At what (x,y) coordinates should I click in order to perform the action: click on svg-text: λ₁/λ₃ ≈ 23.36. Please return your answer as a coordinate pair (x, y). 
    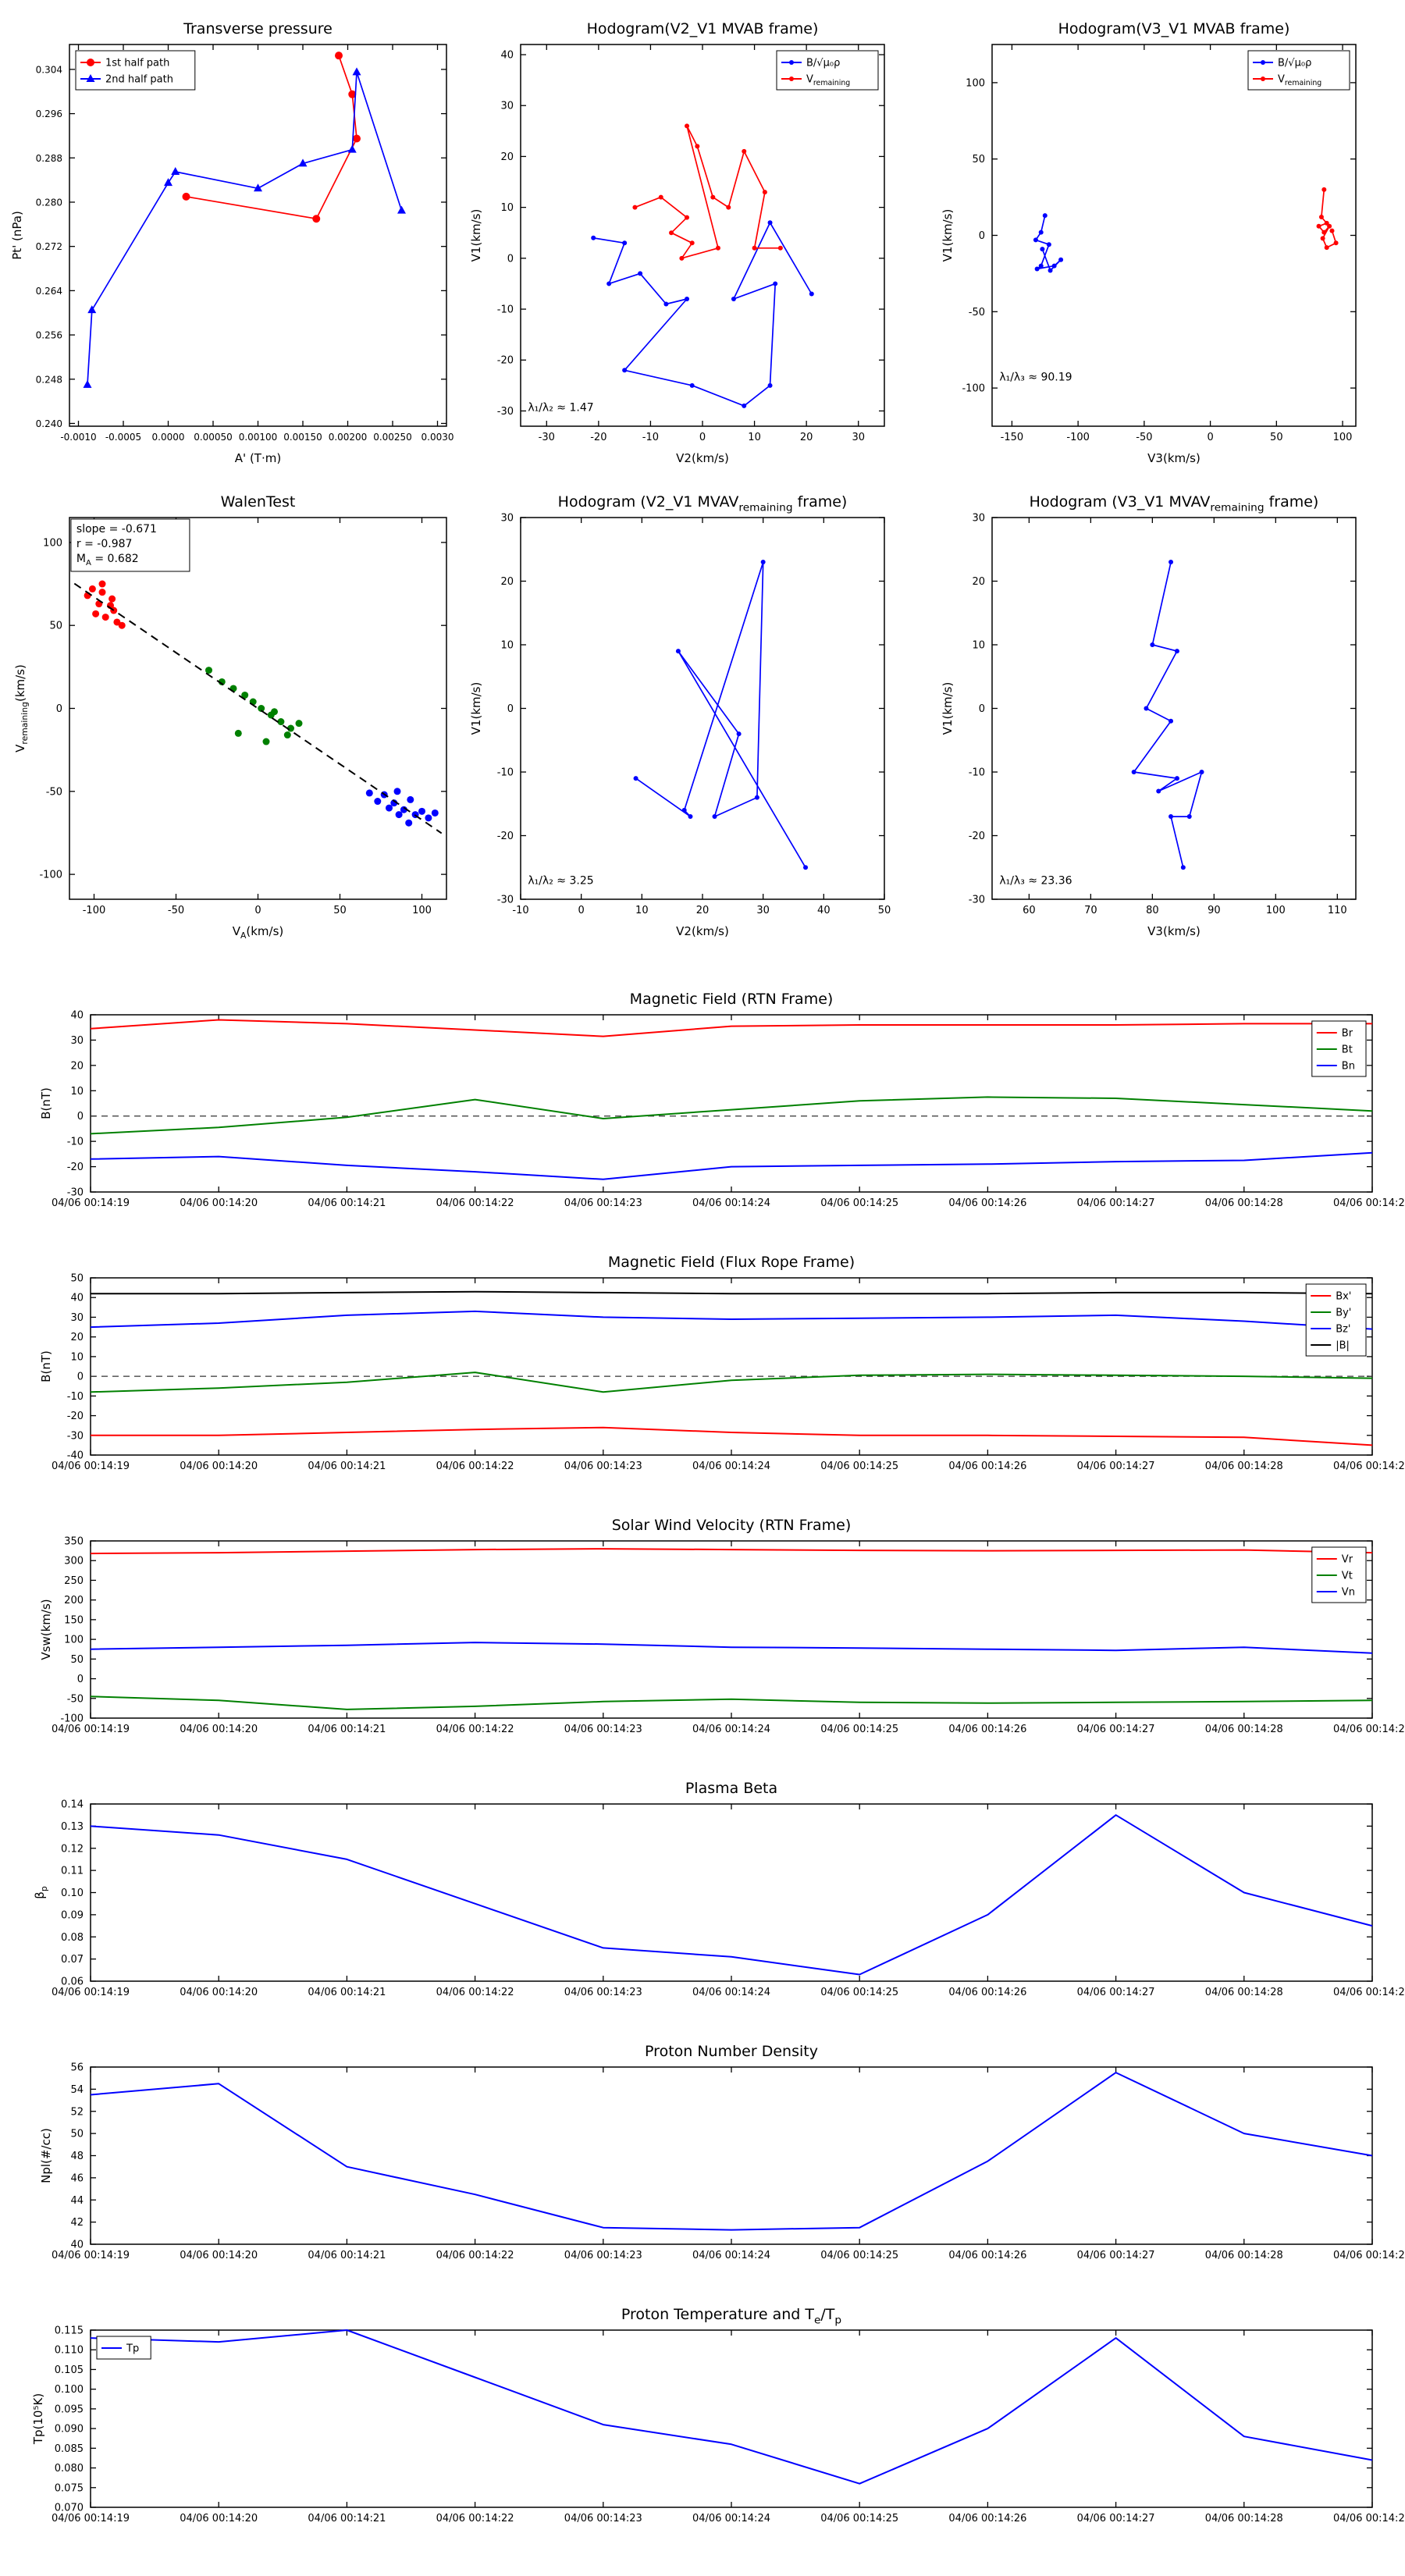
    Looking at the image, I should click on (1035, 880).